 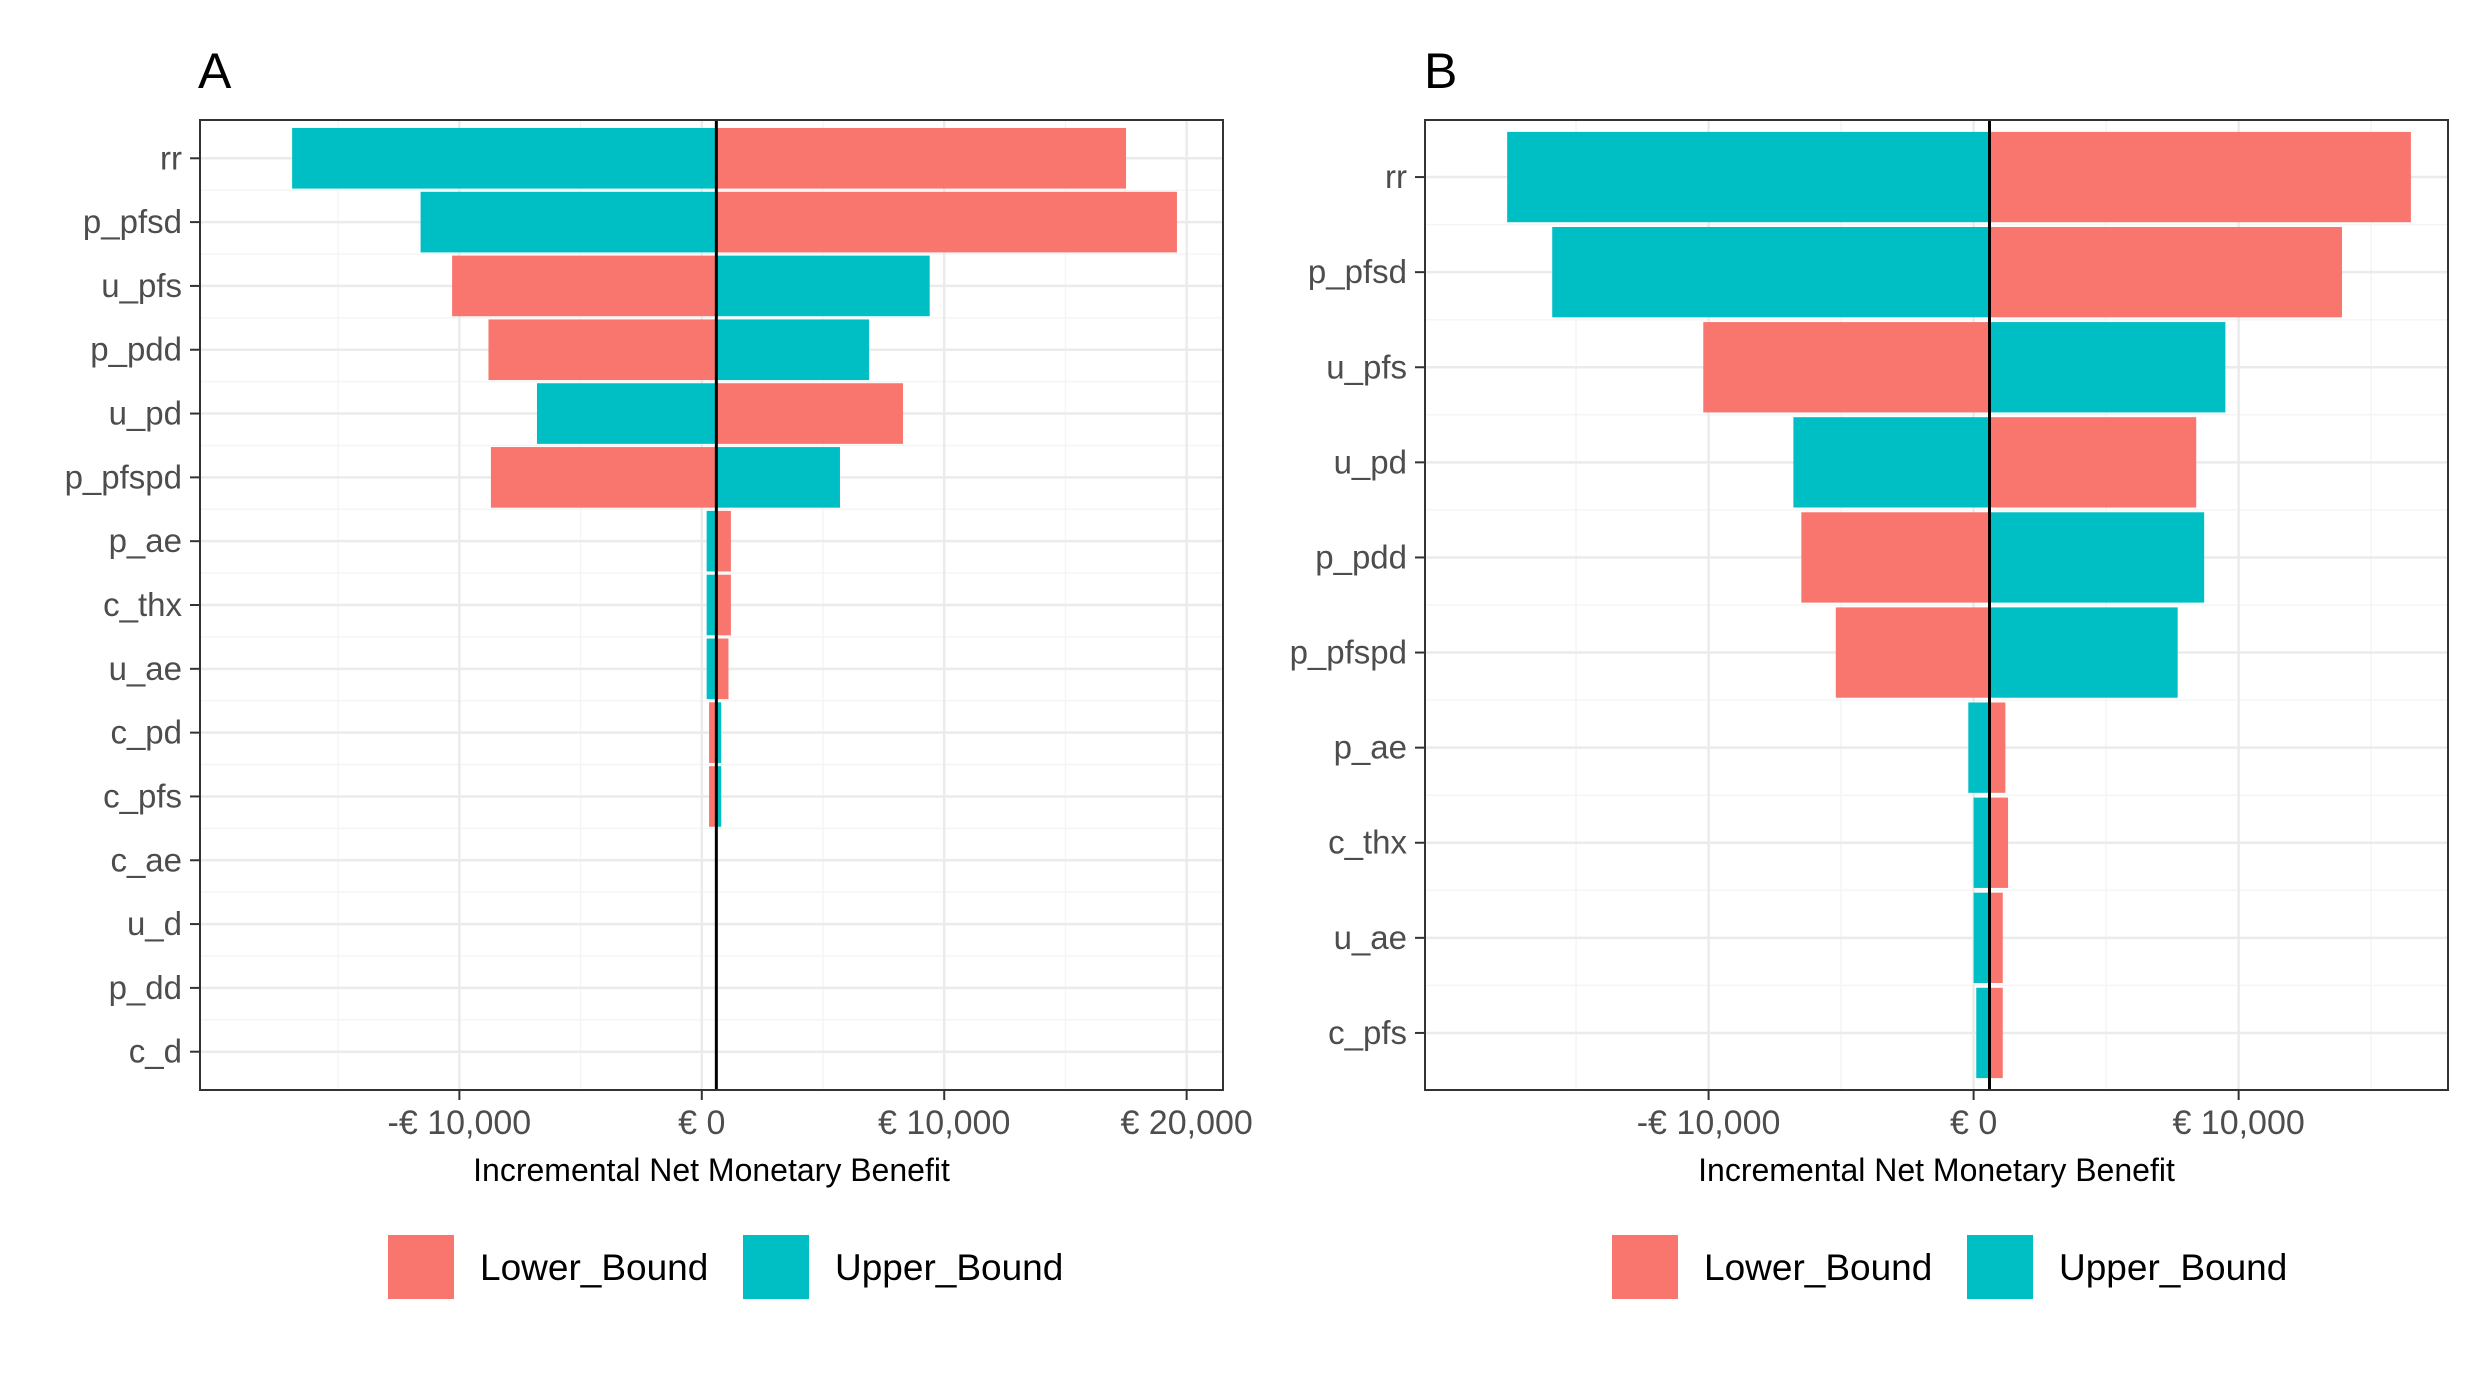 I want to click on panel-tag: B, so click(x=1440, y=71).